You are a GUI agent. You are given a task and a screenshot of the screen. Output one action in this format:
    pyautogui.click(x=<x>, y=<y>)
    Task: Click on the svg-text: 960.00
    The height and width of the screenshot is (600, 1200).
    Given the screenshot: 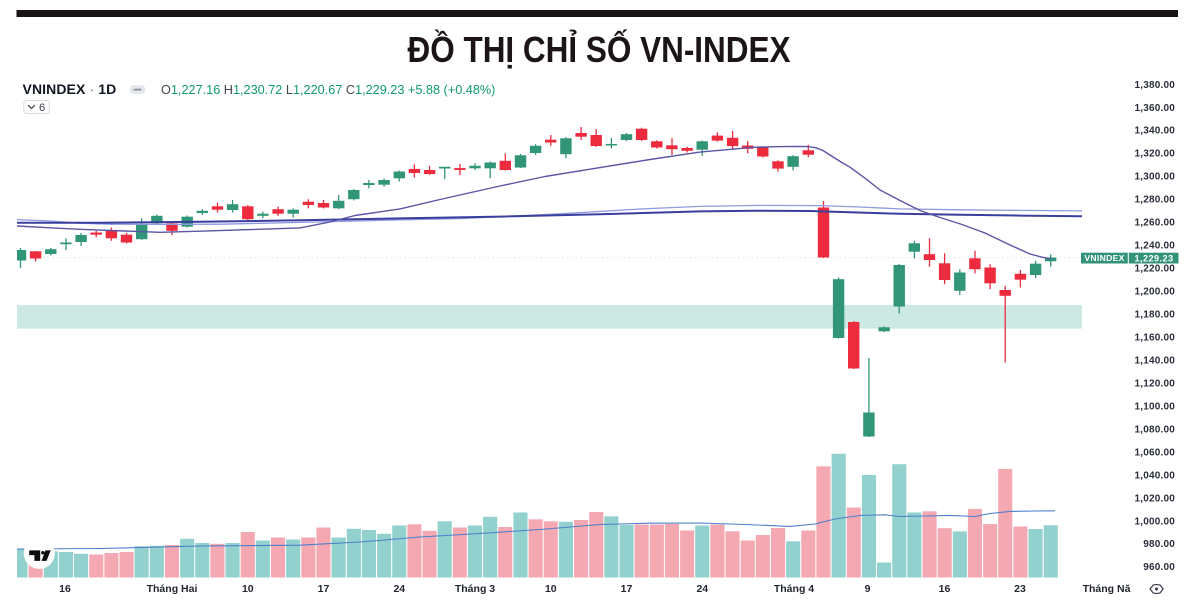 What is the action you would take?
    pyautogui.click(x=1159, y=567)
    